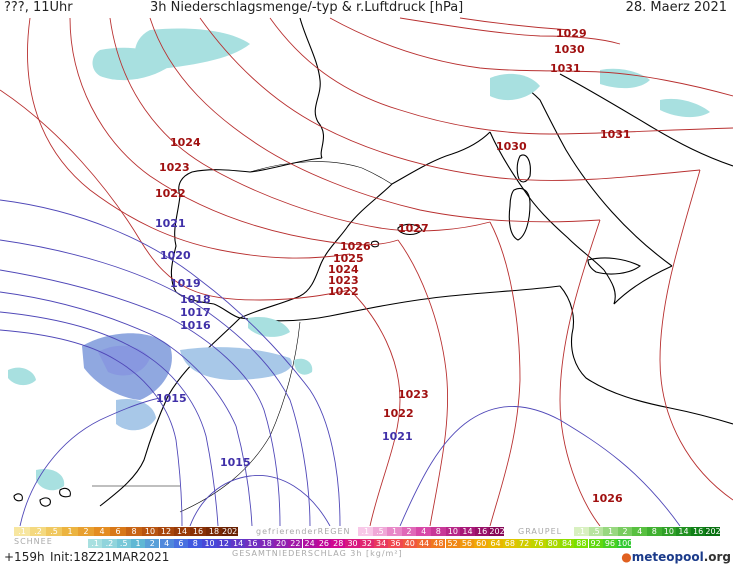 This screenshot has height=566, width=733. Describe the element at coordinates (102, 531) in the screenshot. I see `snow-cell: 4` at that location.